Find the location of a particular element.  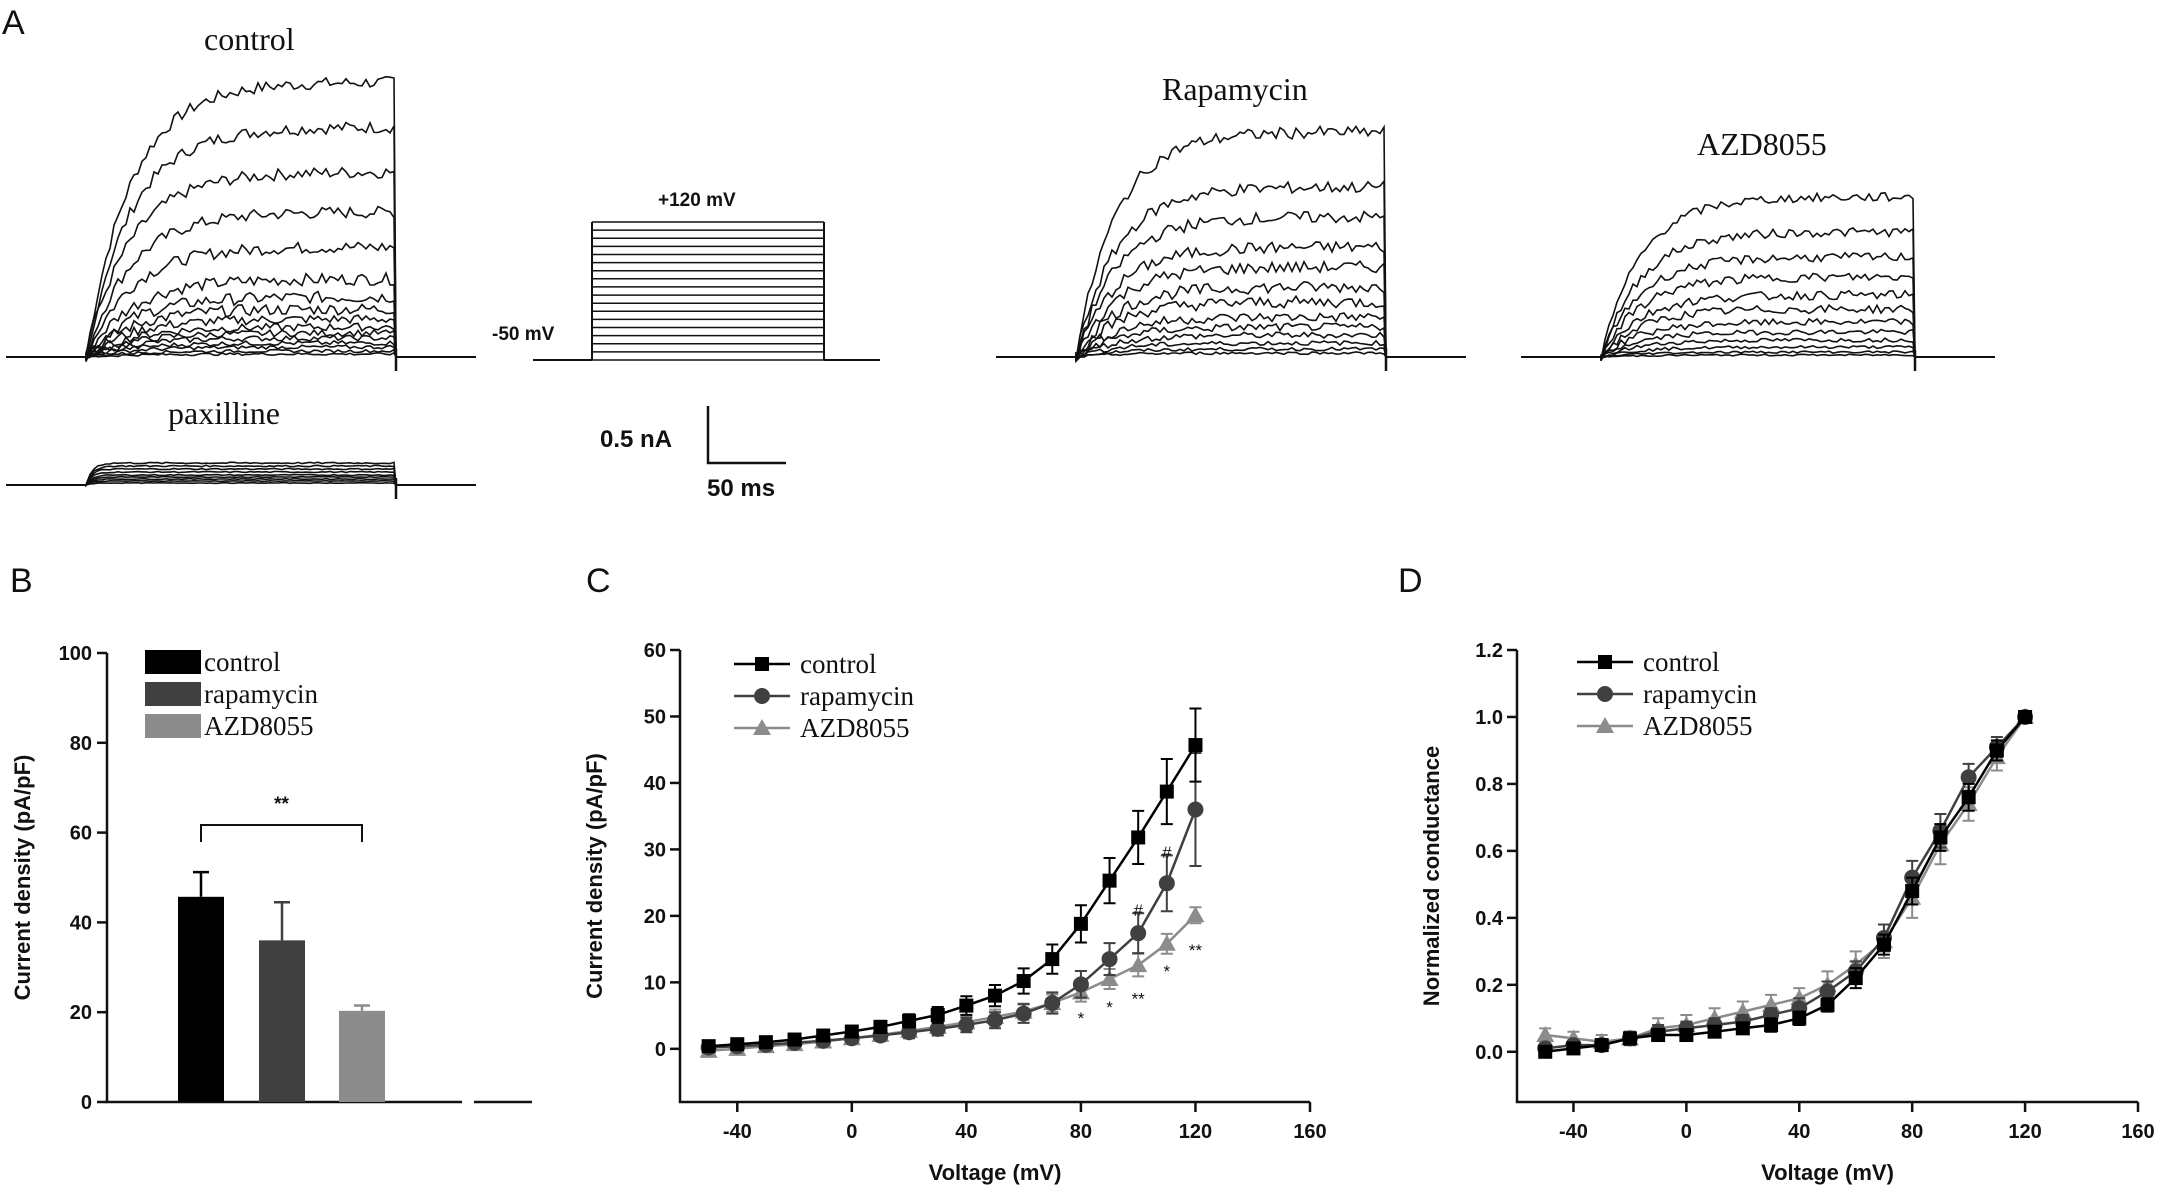

b-ytick-label: 0 is located at coordinates (86, 1103).